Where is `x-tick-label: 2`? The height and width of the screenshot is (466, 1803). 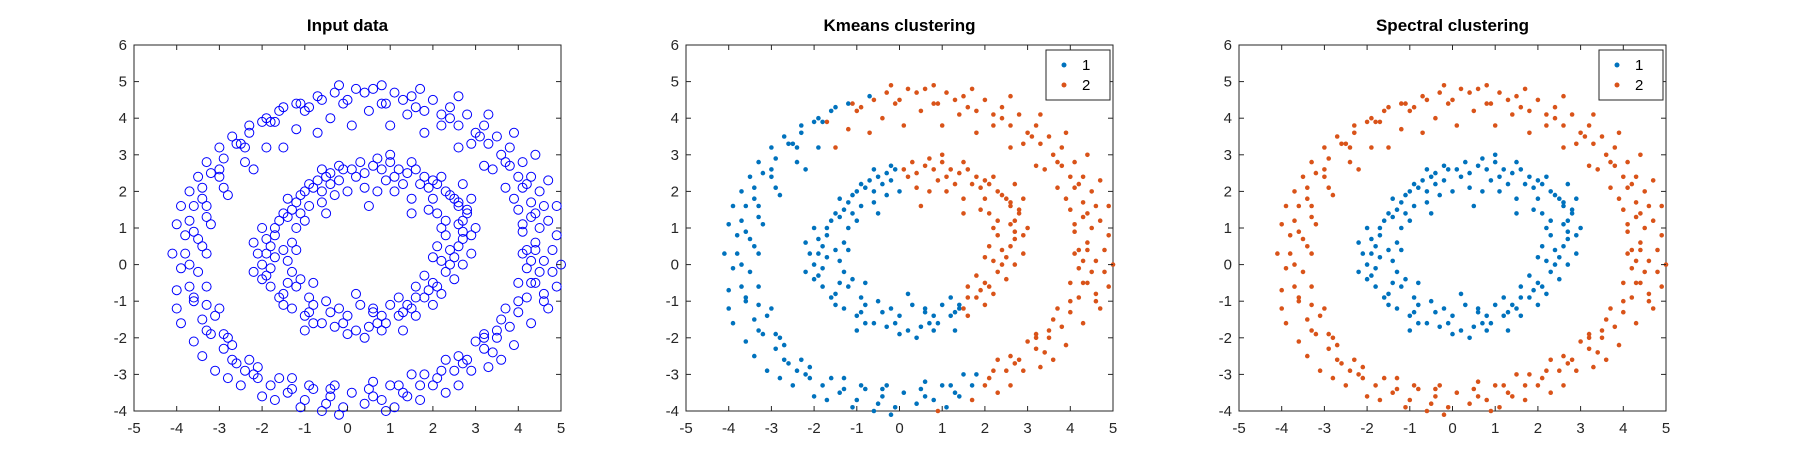 x-tick-label: 2 is located at coordinates (985, 428).